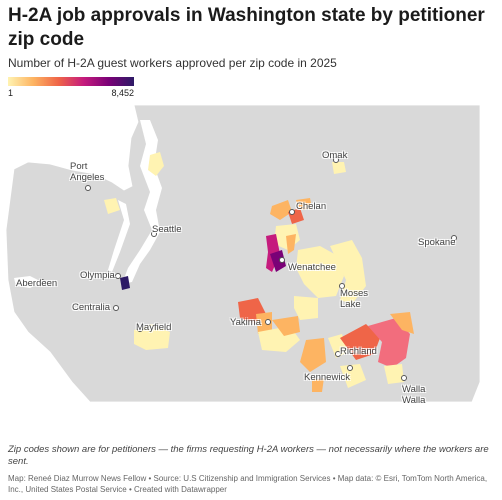 This screenshot has height=500, width=502. I want to click on chelan-dot, so click(292, 212).